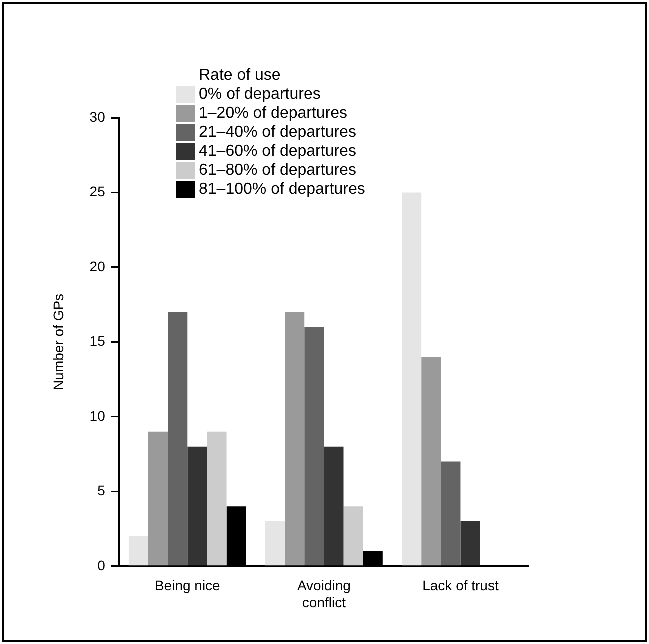 The height and width of the screenshot is (644, 649). Describe the element at coordinates (98, 192) in the screenshot. I see `y-tick-label: 25` at that location.